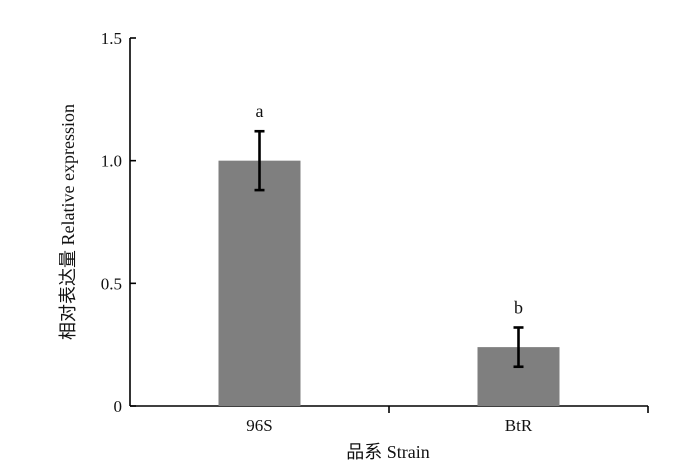 This screenshot has height=476, width=700. I want to click on y-tick-label: 1.0, so click(111, 161).